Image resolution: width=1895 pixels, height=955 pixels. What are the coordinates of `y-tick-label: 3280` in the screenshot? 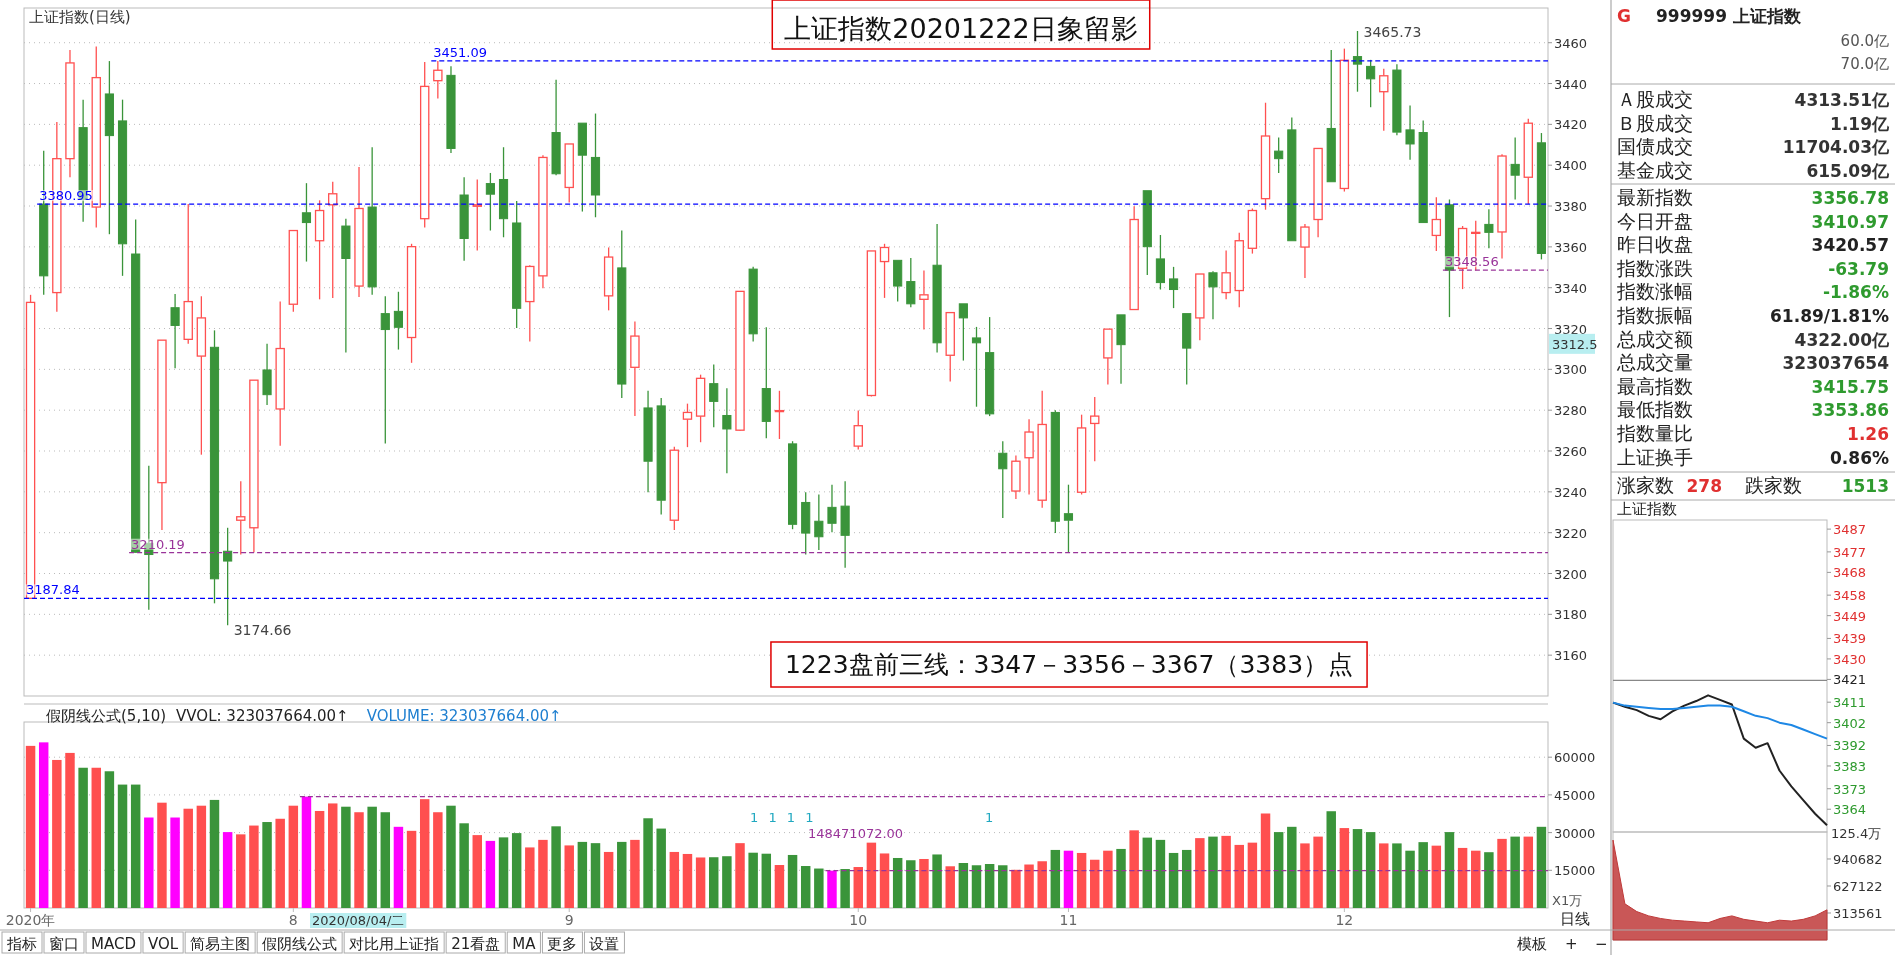 It's located at (1571, 411).